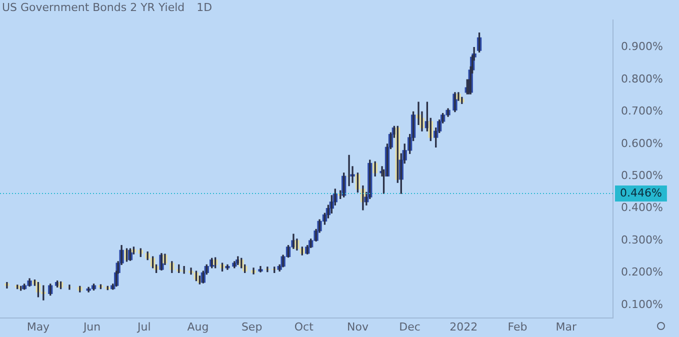 This screenshot has width=679, height=337. I want to click on y-tick-label: 0.600%, so click(642, 143).